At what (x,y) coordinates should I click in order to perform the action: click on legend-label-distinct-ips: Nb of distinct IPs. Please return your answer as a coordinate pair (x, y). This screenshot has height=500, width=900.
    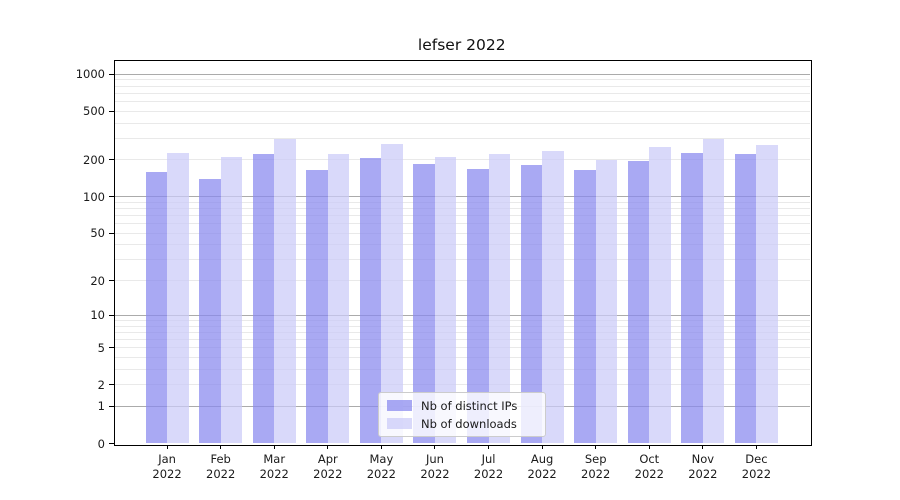
    Looking at the image, I should click on (469, 405).